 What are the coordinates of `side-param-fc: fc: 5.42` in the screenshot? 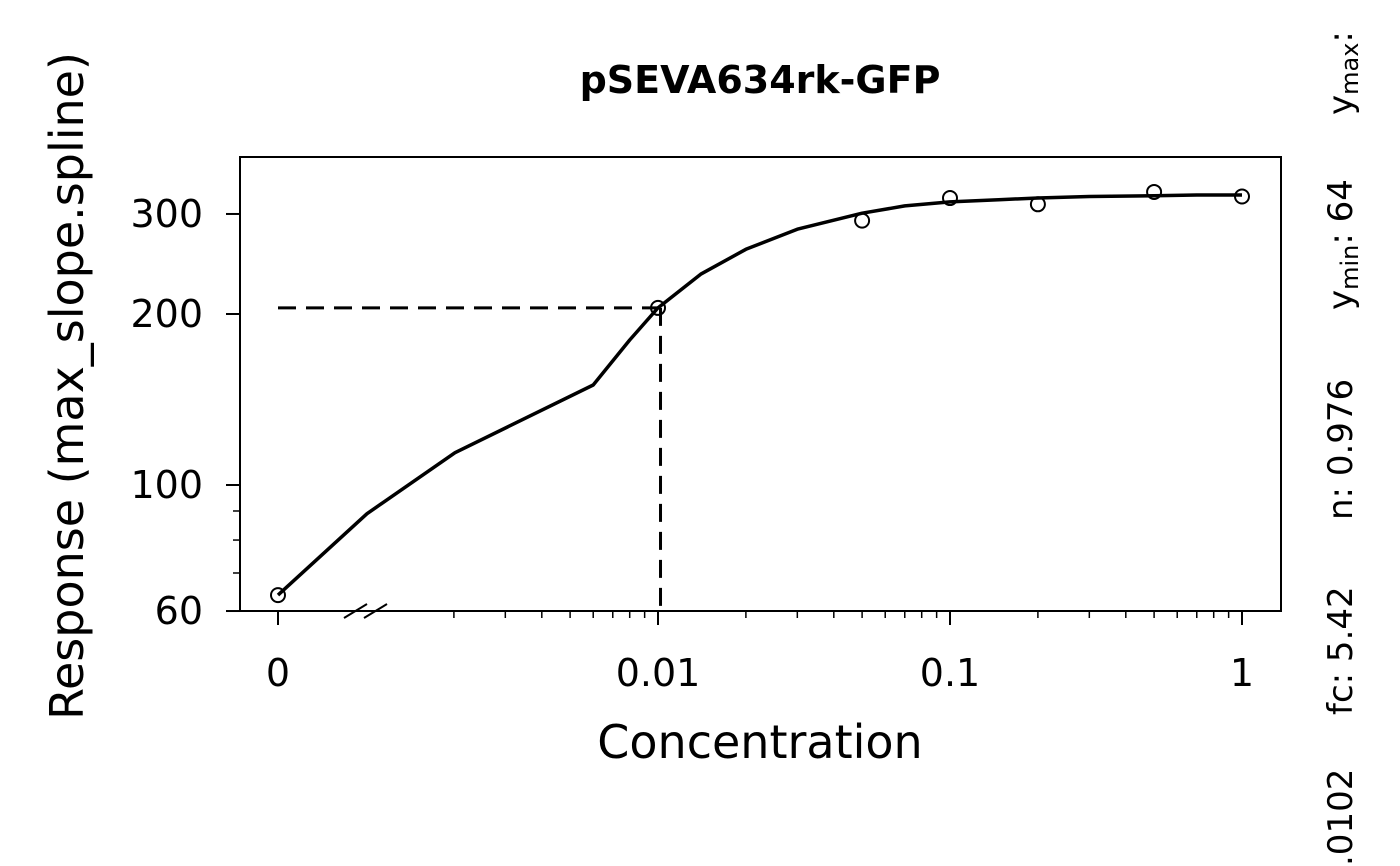 It's located at (1341, 650).